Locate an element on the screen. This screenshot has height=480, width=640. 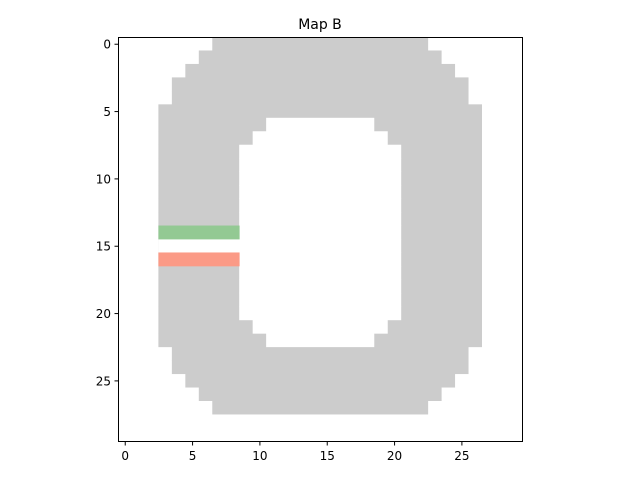
start-line is located at coordinates (199, 232).